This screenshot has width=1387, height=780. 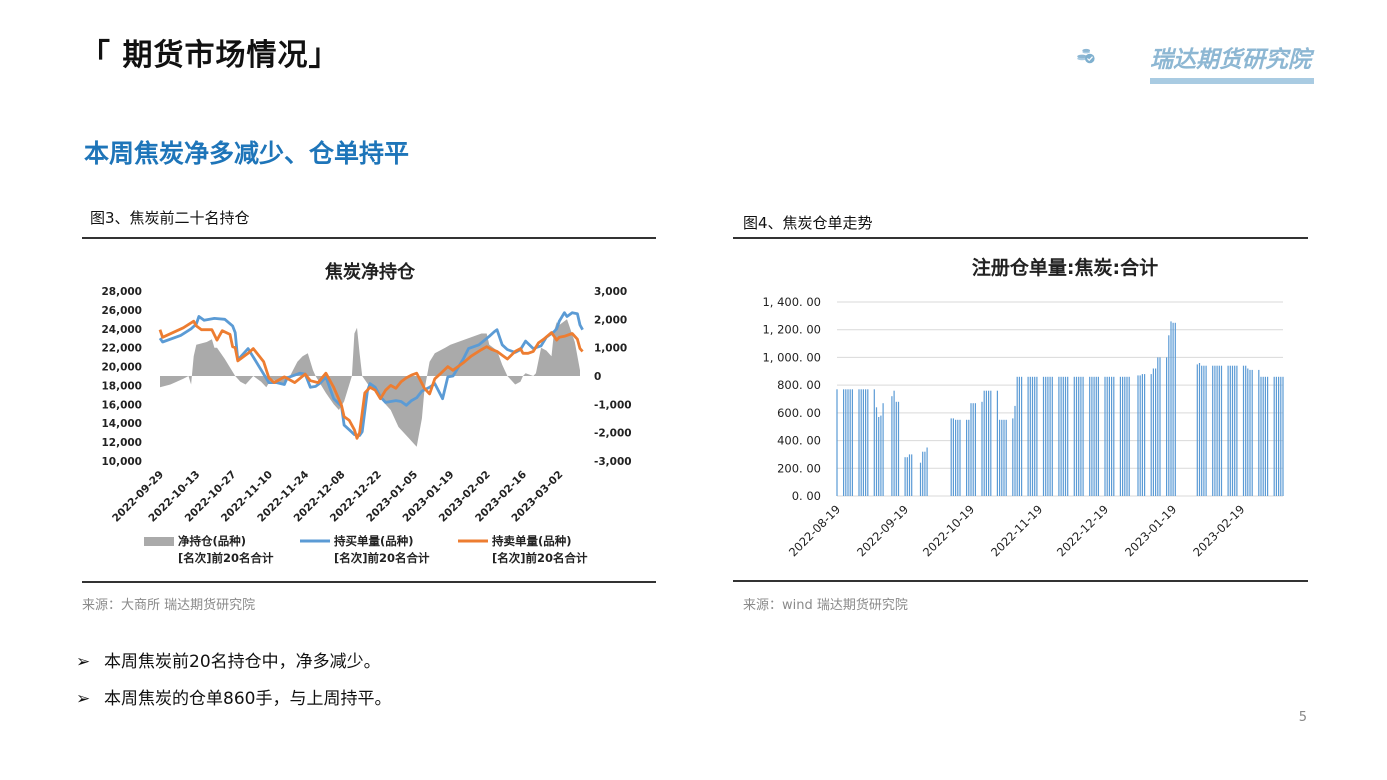 I want to click on chart1-y-left-tick: 18,000, so click(x=121, y=386).